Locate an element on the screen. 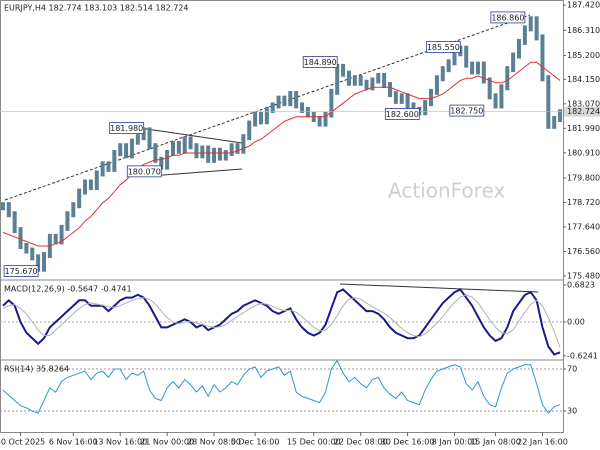 The image size is (600, 450). annotation-label: 184.890 is located at coordinates (320, 62).